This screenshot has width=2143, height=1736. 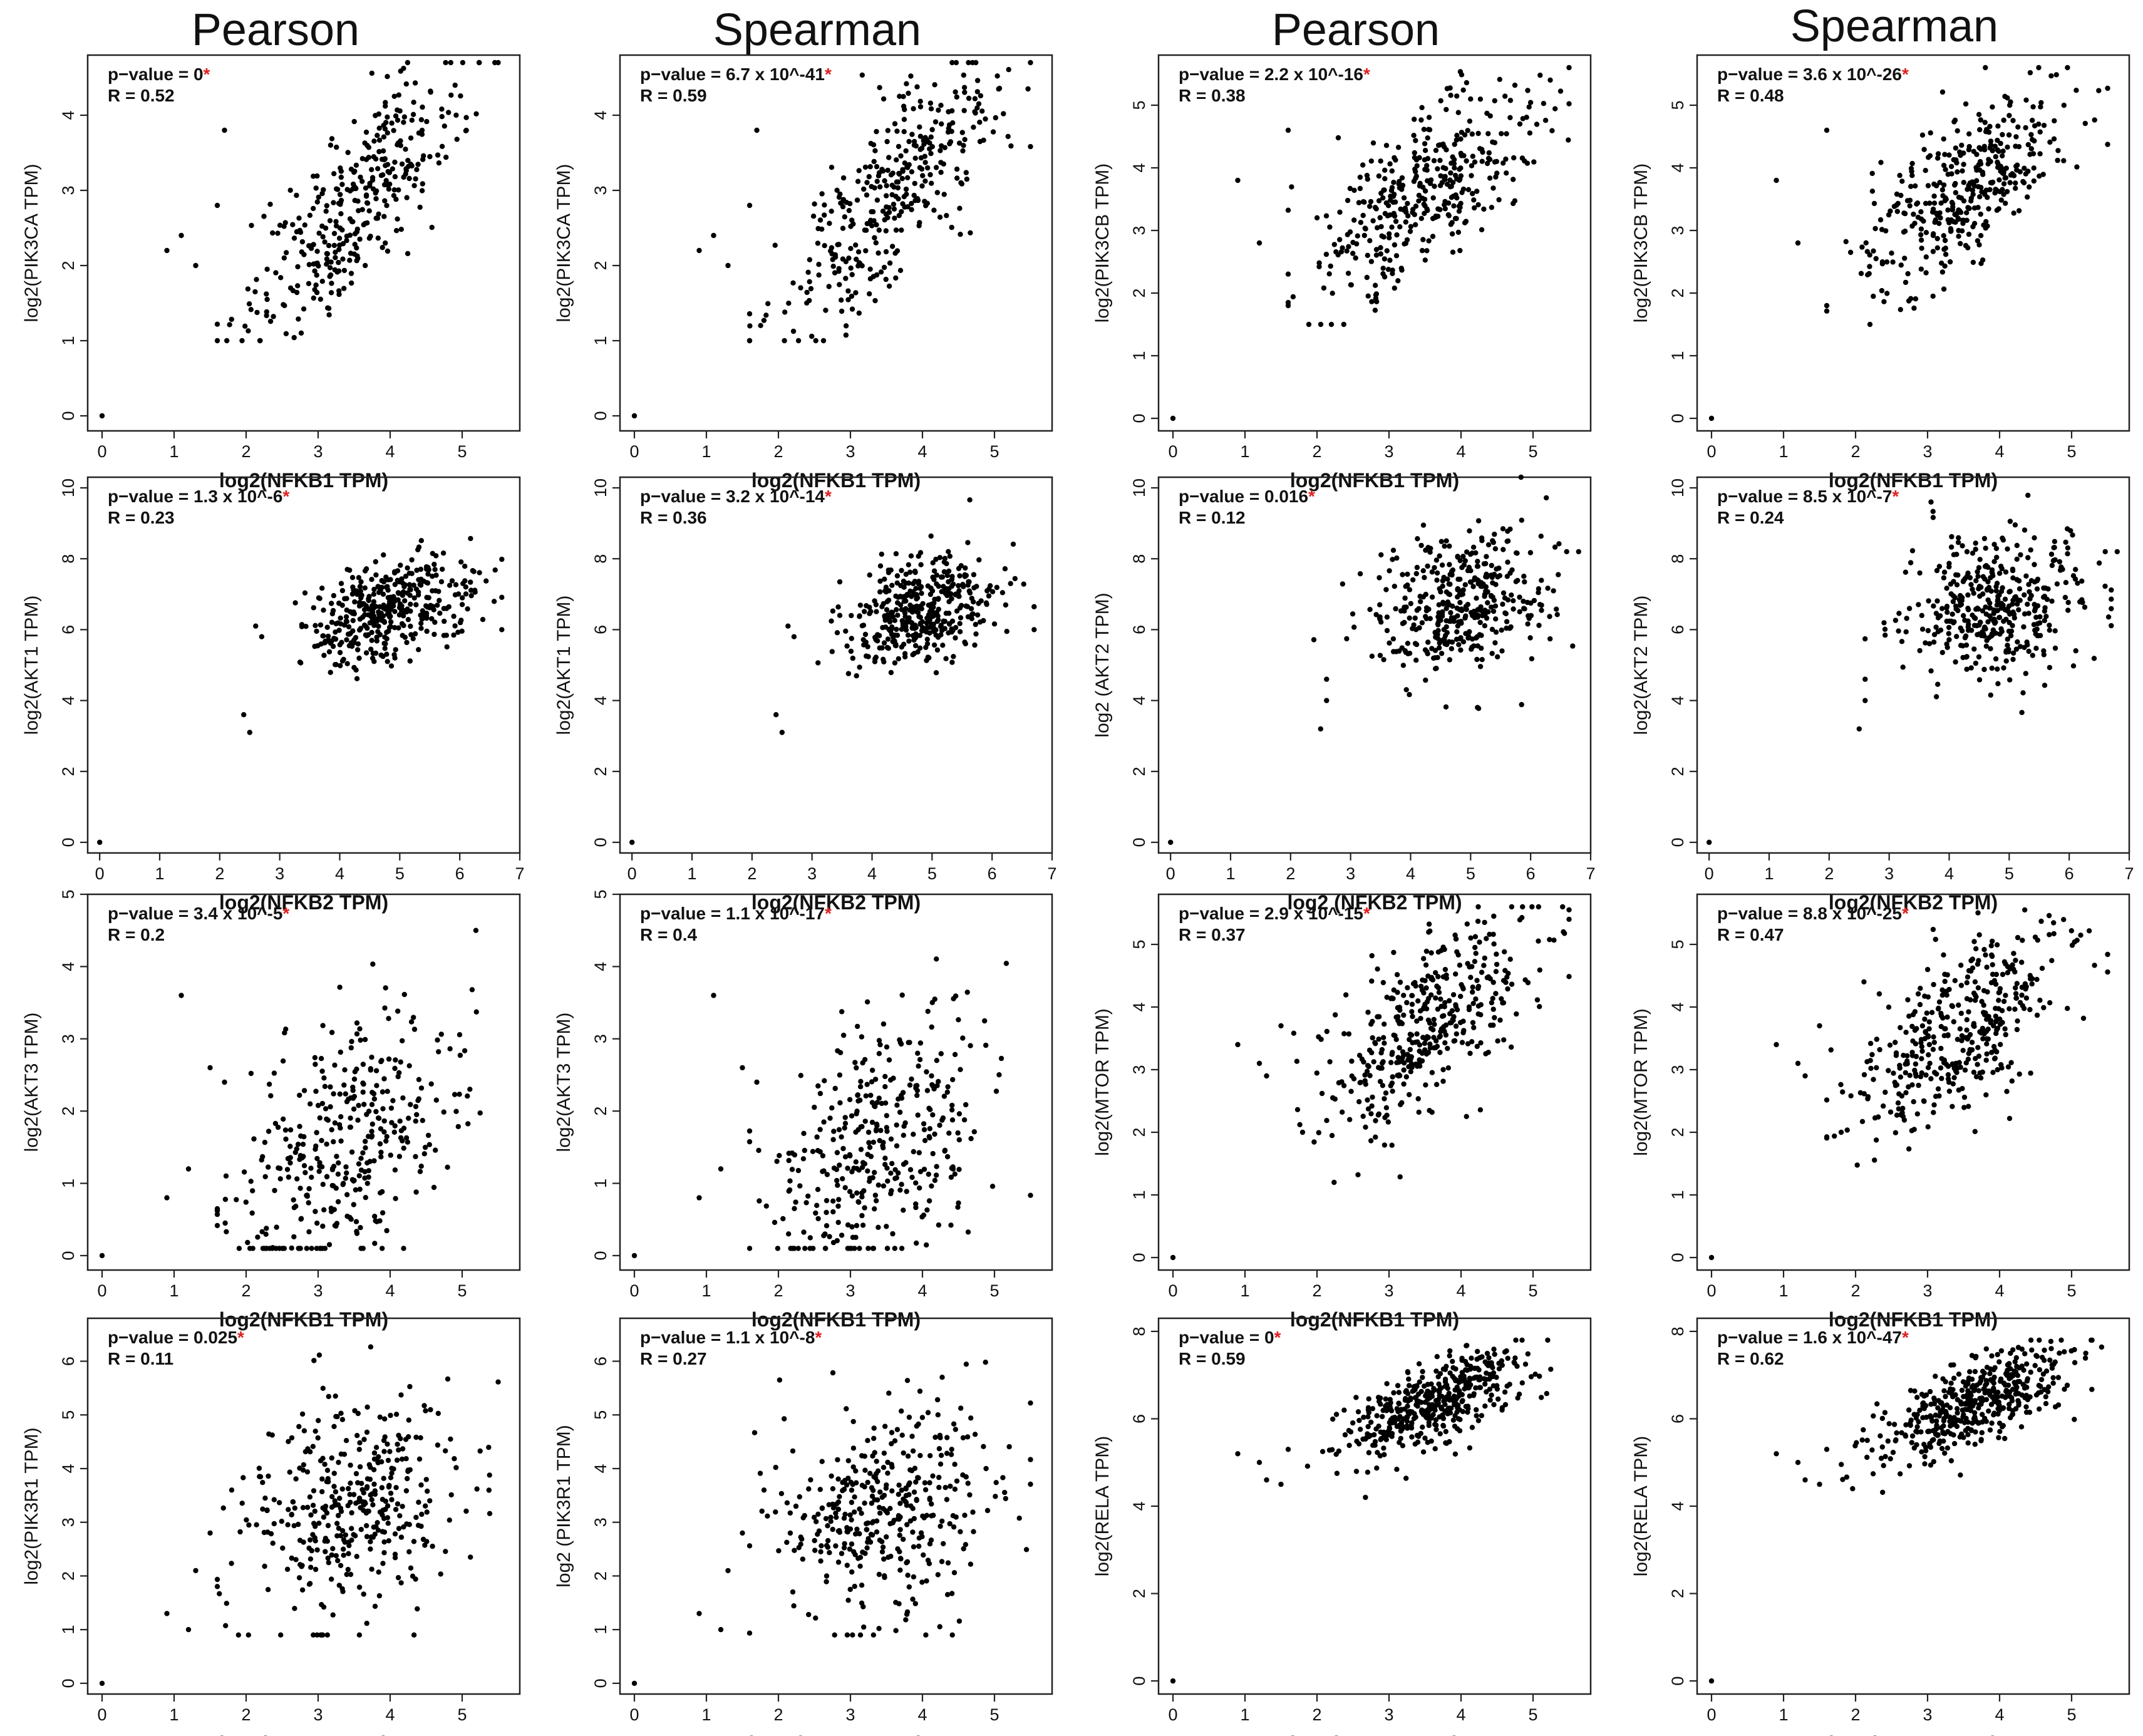 I want to click on p-value-annotation: p−value = 3.6 x 10^-26*, so click(x=1813, y=74).